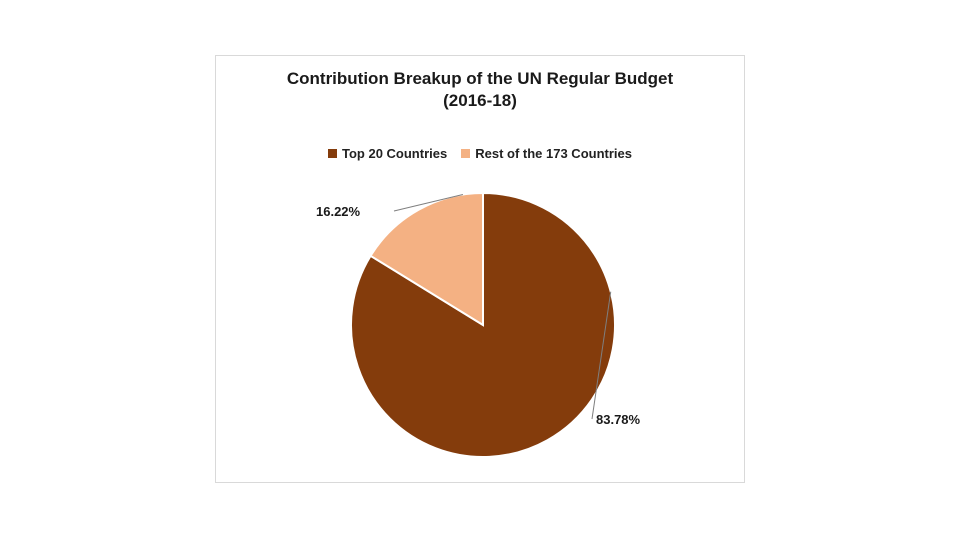  I want to click on data-label-top-20: 83.78%, so click(618, 419).